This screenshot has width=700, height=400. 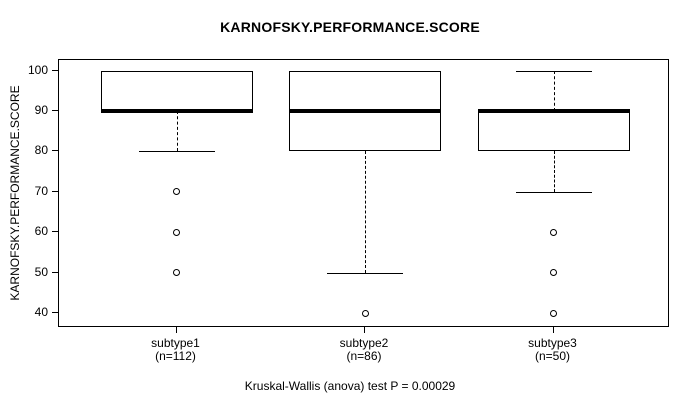 What do you see at coordinates (41, 190) in the screenshot?
I see `y-axis-tick-label: 70` at bounding box center [41, 190].